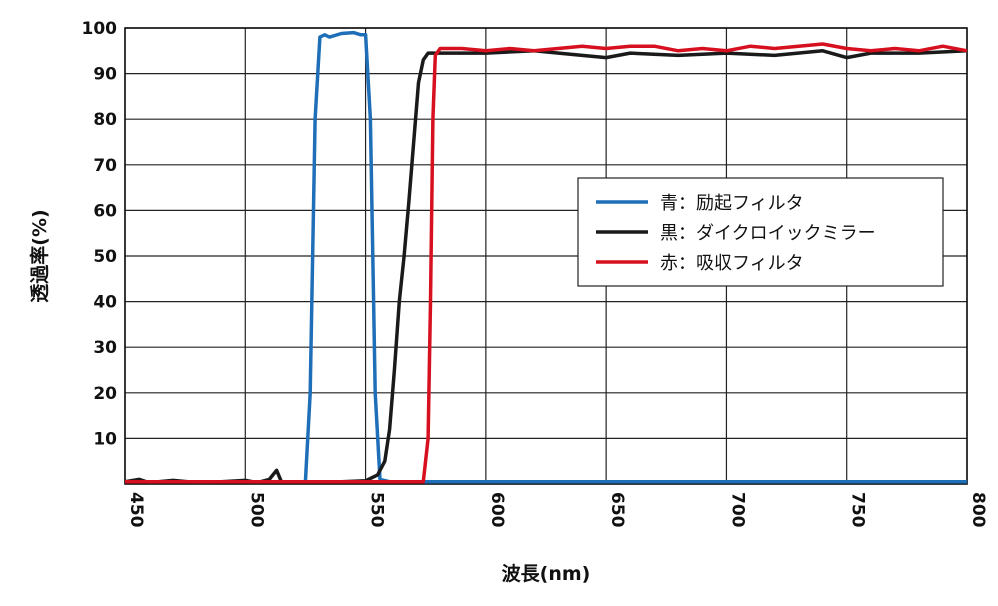 This screenshot has width=998, height=606. What do you see at coordinates (105, 394) in the screenshot?
I see `y-tick-label: 20` at bounding box center [105, 394].